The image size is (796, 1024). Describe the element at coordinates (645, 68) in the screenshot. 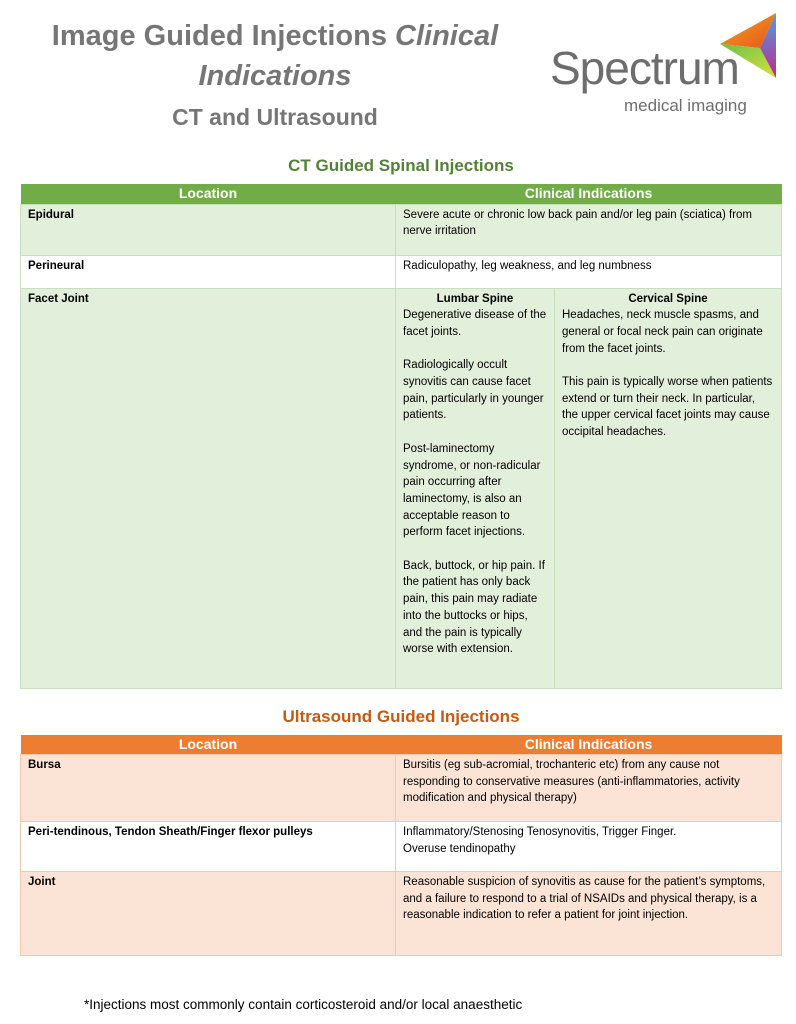

I see `logo-word: Spectrum` at that location.